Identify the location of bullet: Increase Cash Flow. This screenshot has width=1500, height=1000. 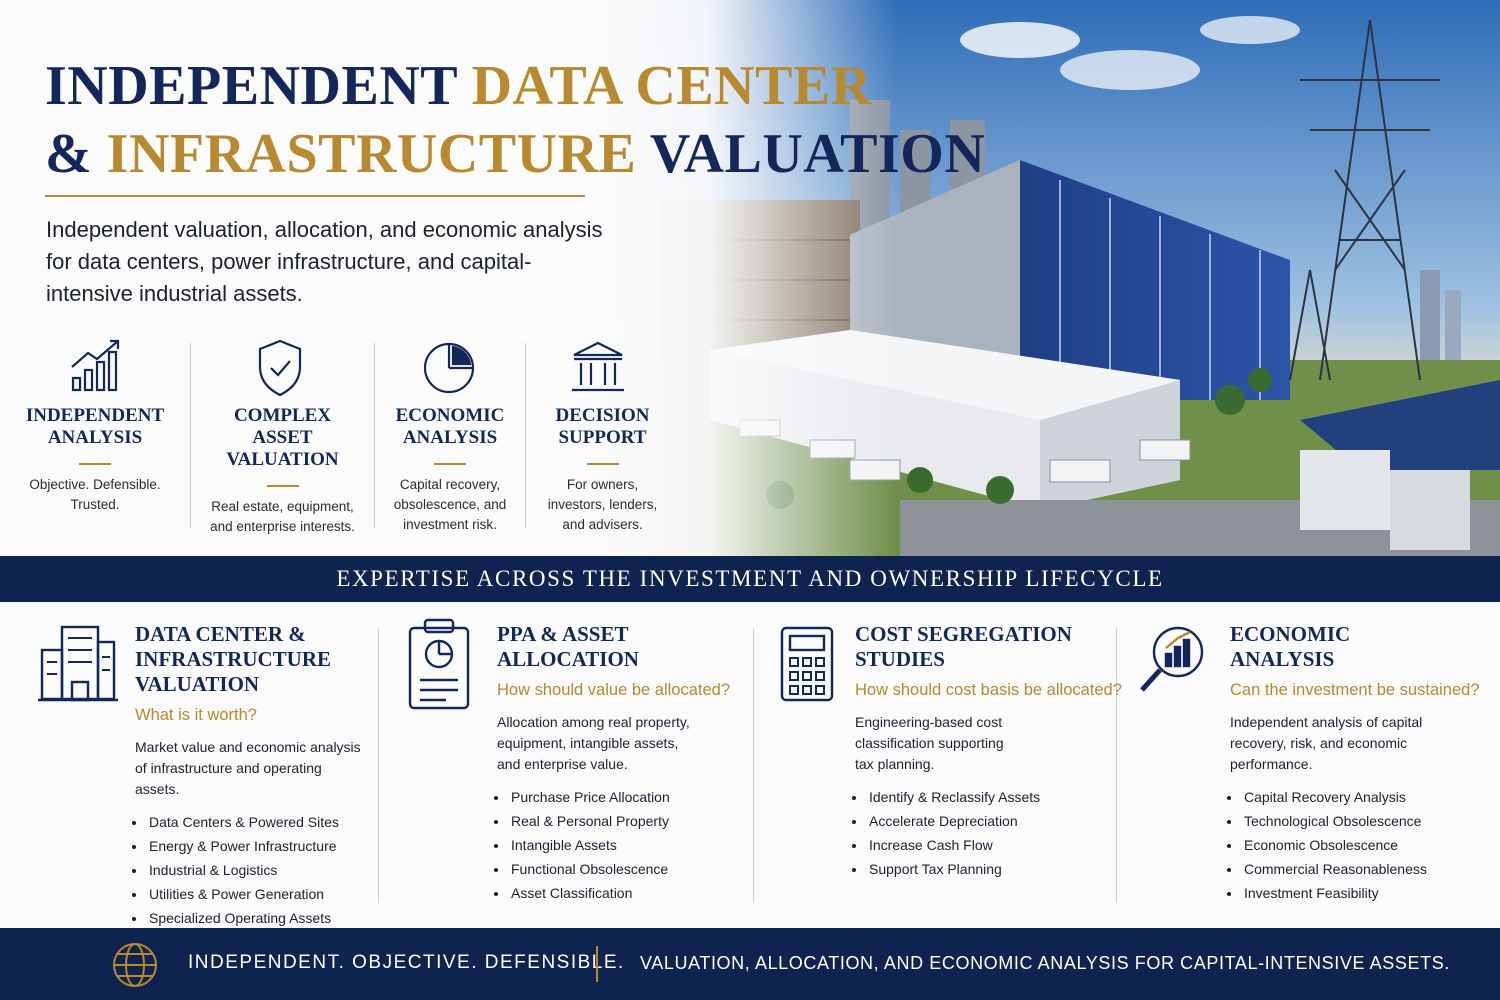
(994, 845).